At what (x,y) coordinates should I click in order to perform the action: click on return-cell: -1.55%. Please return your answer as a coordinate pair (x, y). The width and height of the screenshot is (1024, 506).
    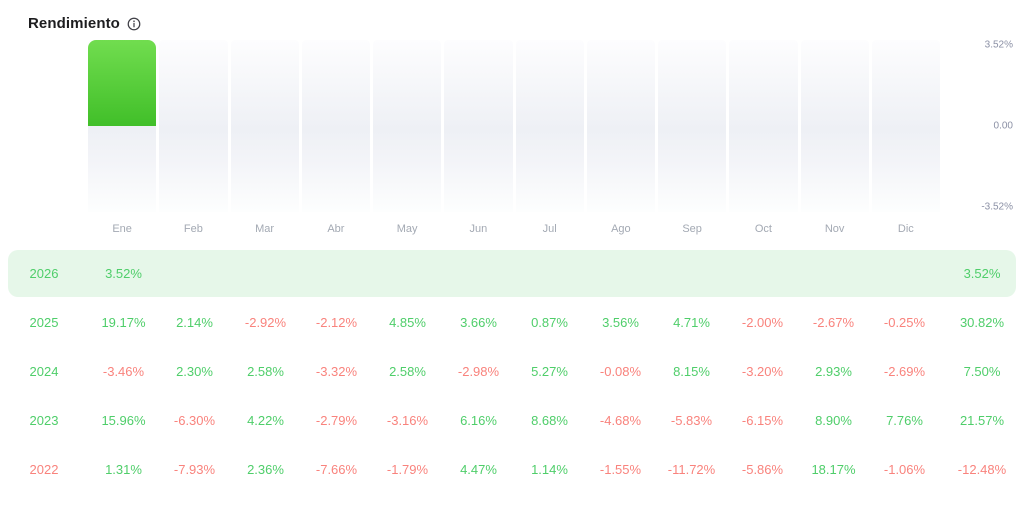
    Looking at the image, I should click on (620, 469).